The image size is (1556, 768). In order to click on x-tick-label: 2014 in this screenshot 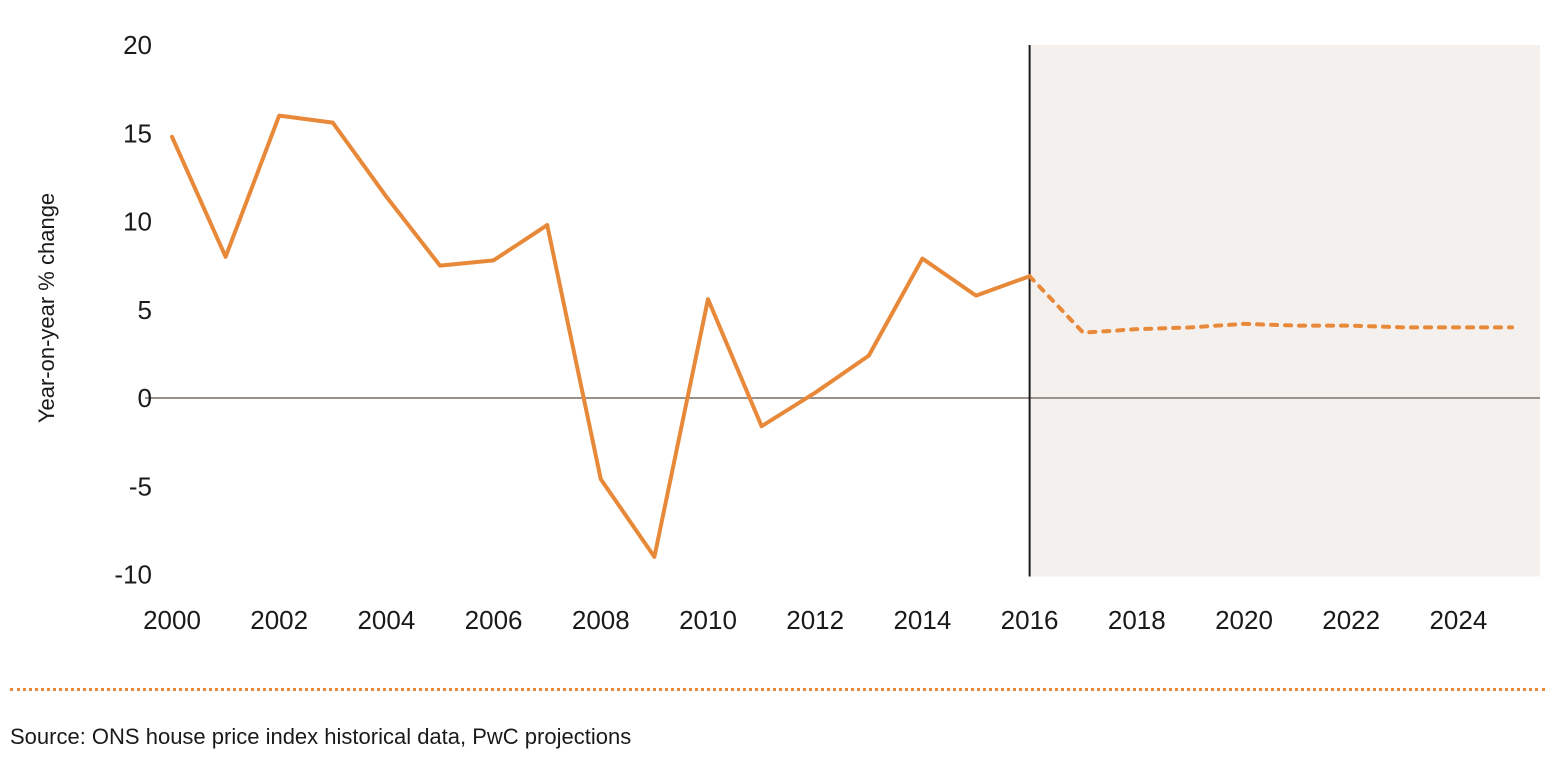, I will do `click(922, 620)`.